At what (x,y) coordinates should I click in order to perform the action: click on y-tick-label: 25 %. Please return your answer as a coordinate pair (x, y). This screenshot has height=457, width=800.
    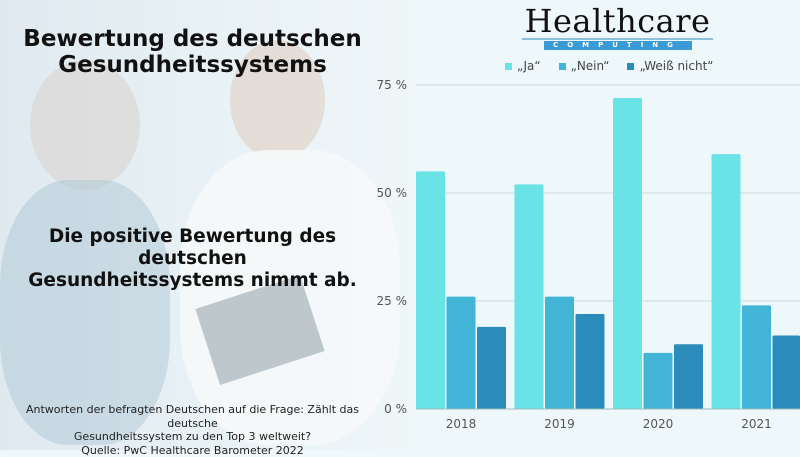
    Looking at the image, I should click on (392, 301).